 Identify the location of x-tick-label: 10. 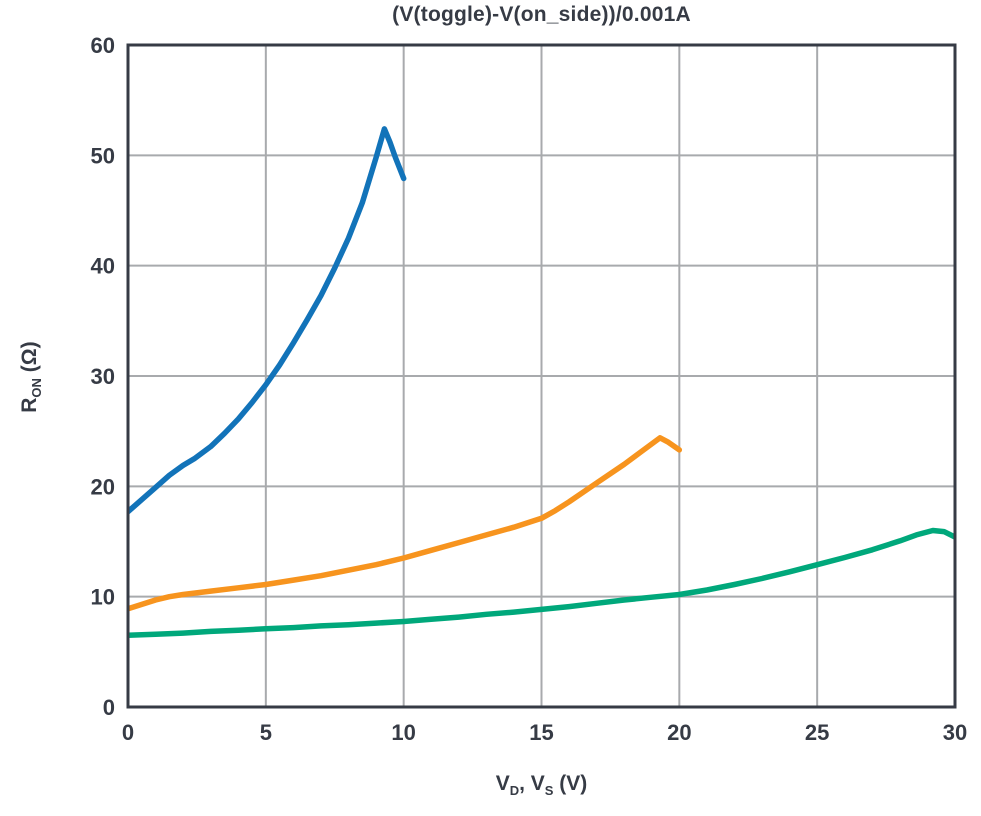
(403, 732).